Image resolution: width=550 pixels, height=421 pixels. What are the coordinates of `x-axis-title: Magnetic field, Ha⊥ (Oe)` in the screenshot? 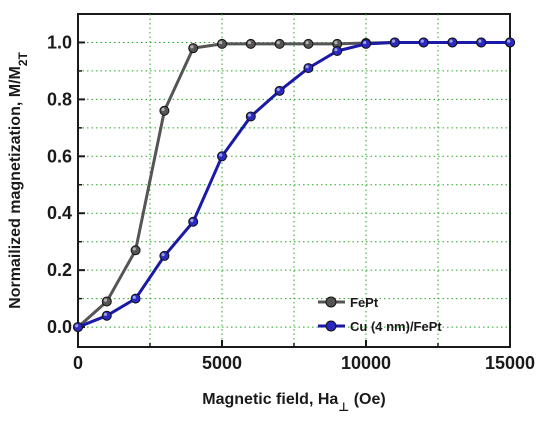 It's located at (293, 402).